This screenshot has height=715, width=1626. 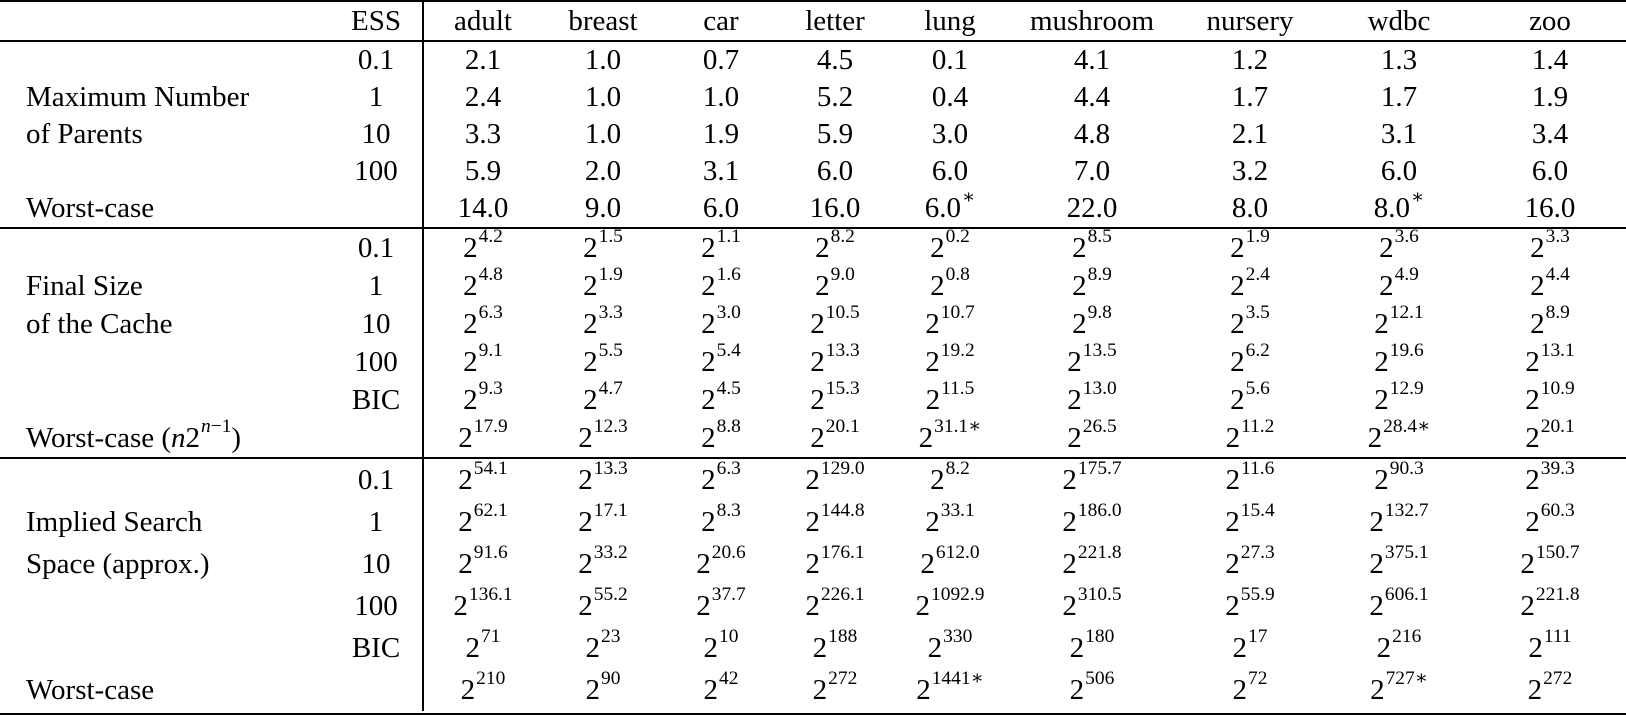 I want to click on table-cell: 4.8, so click(x=1092, y=134).